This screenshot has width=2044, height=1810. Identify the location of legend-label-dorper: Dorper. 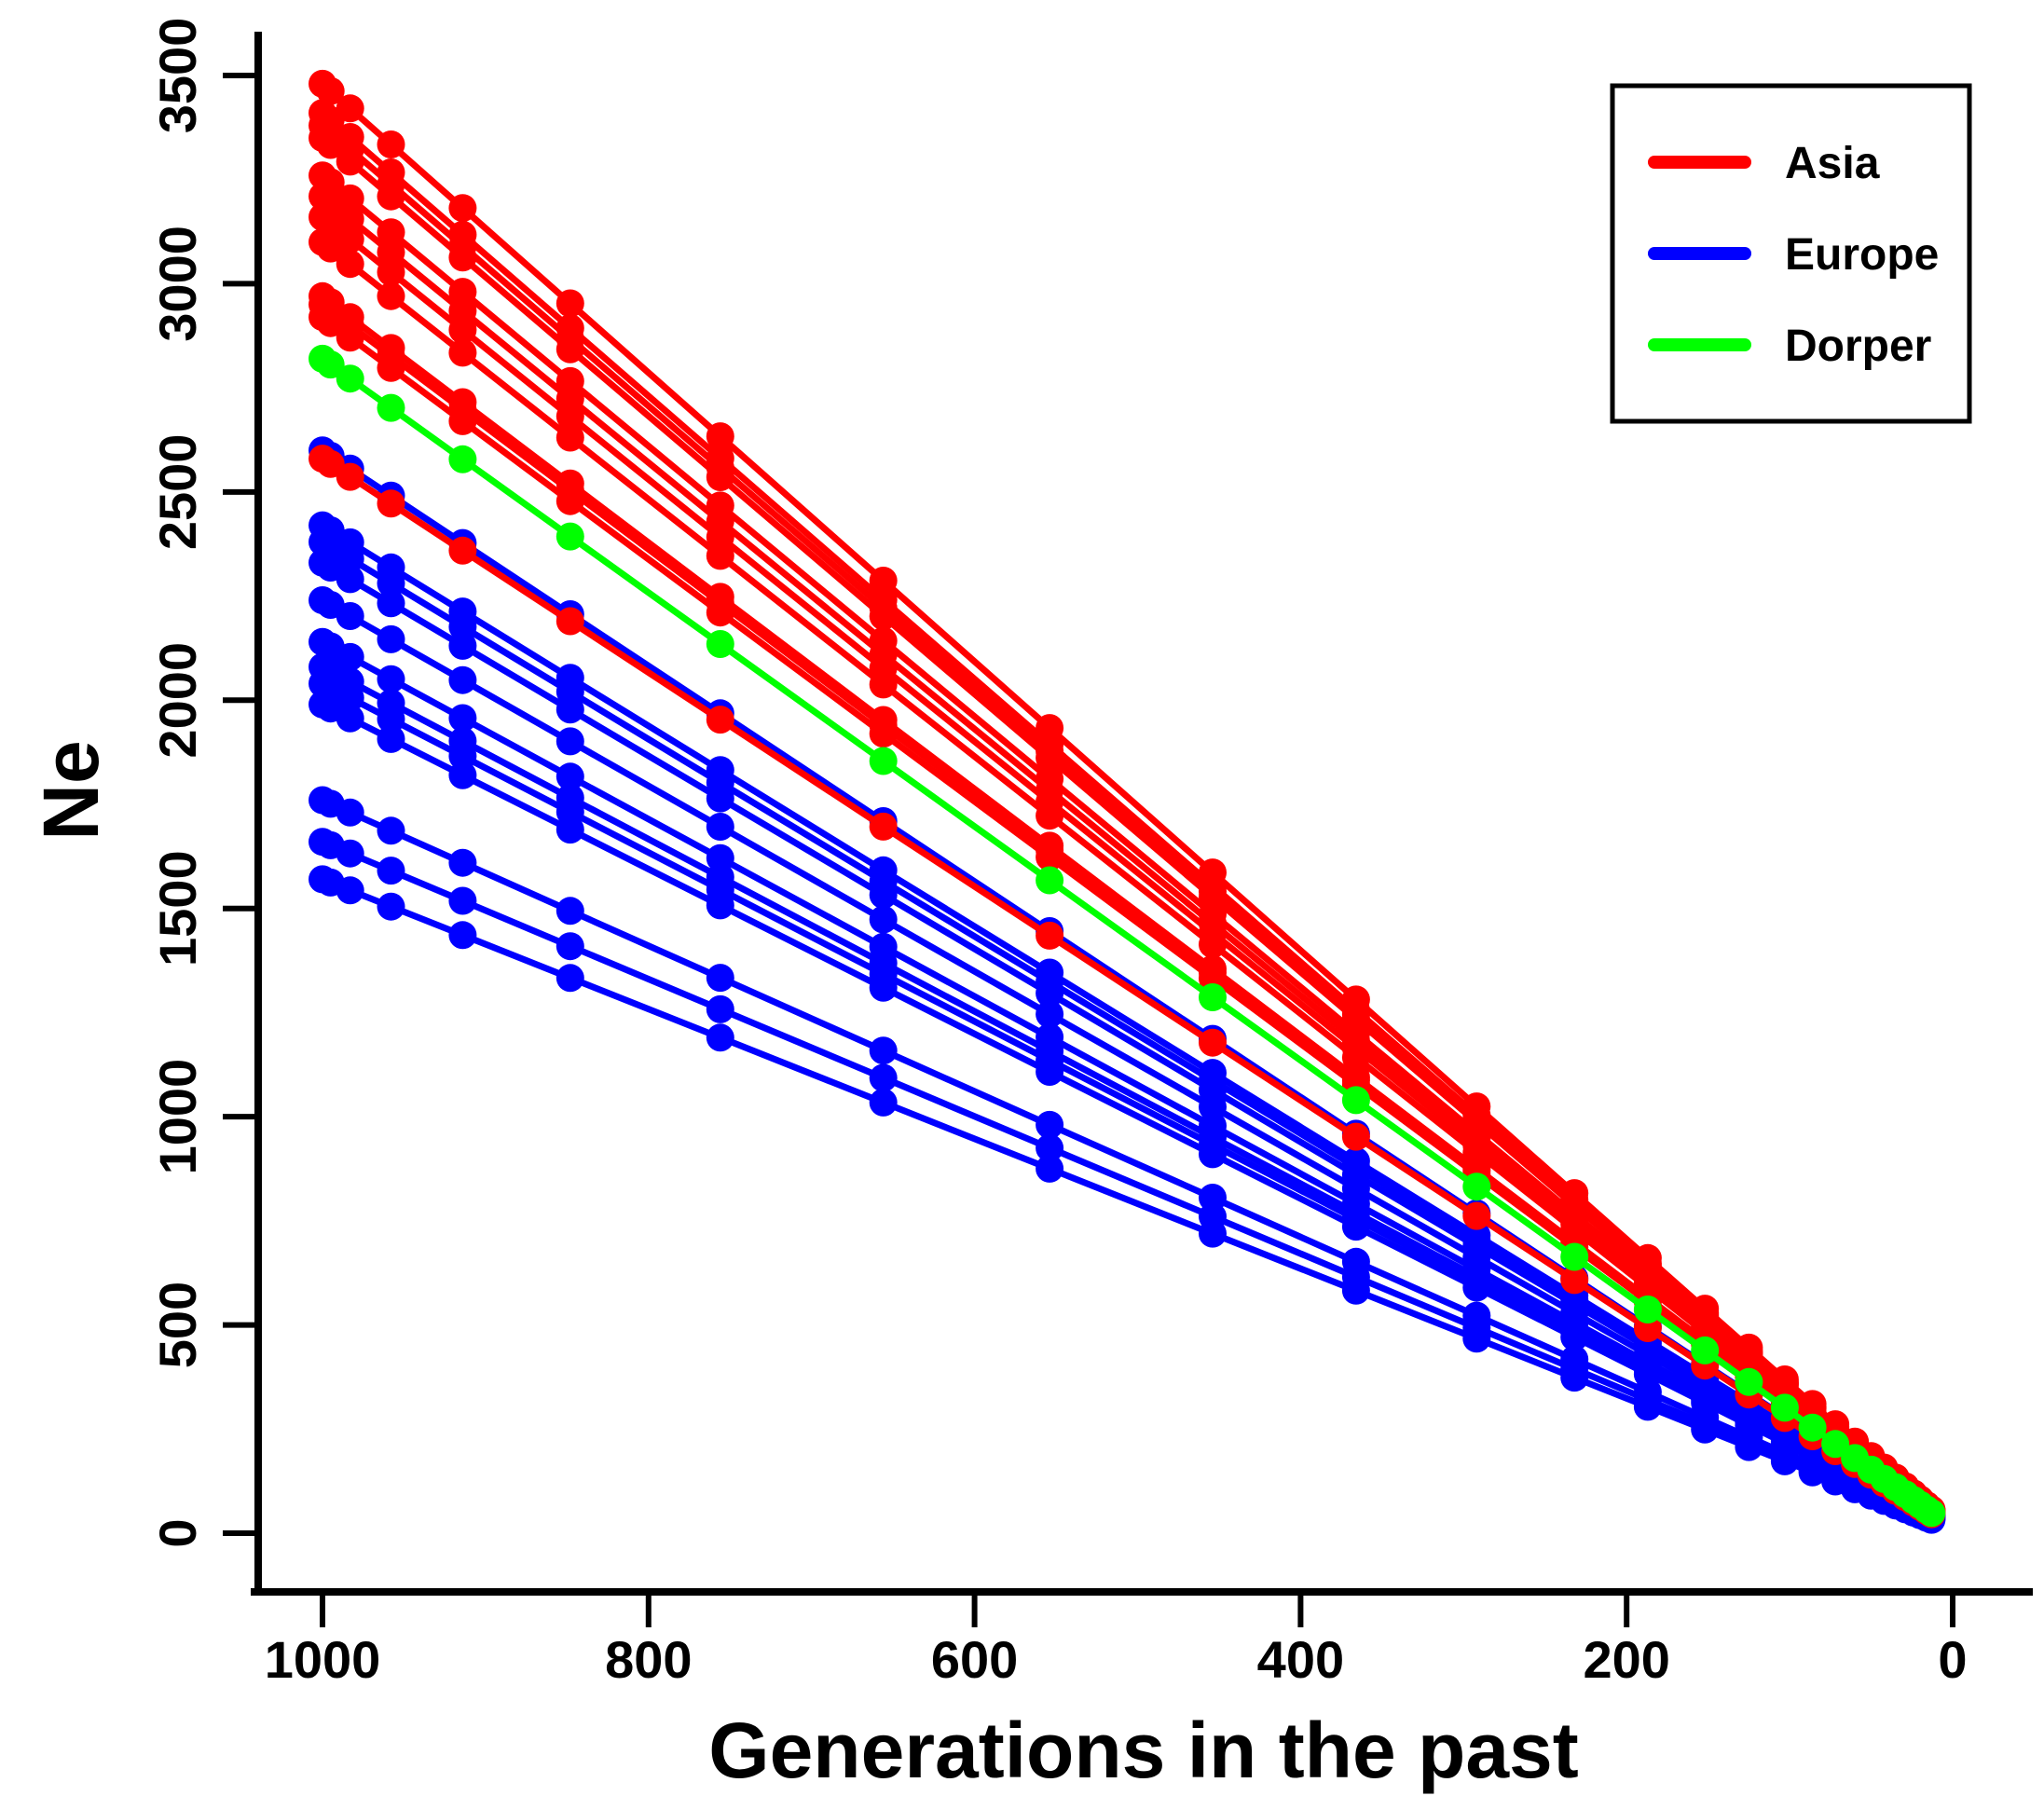
(1858, 346).